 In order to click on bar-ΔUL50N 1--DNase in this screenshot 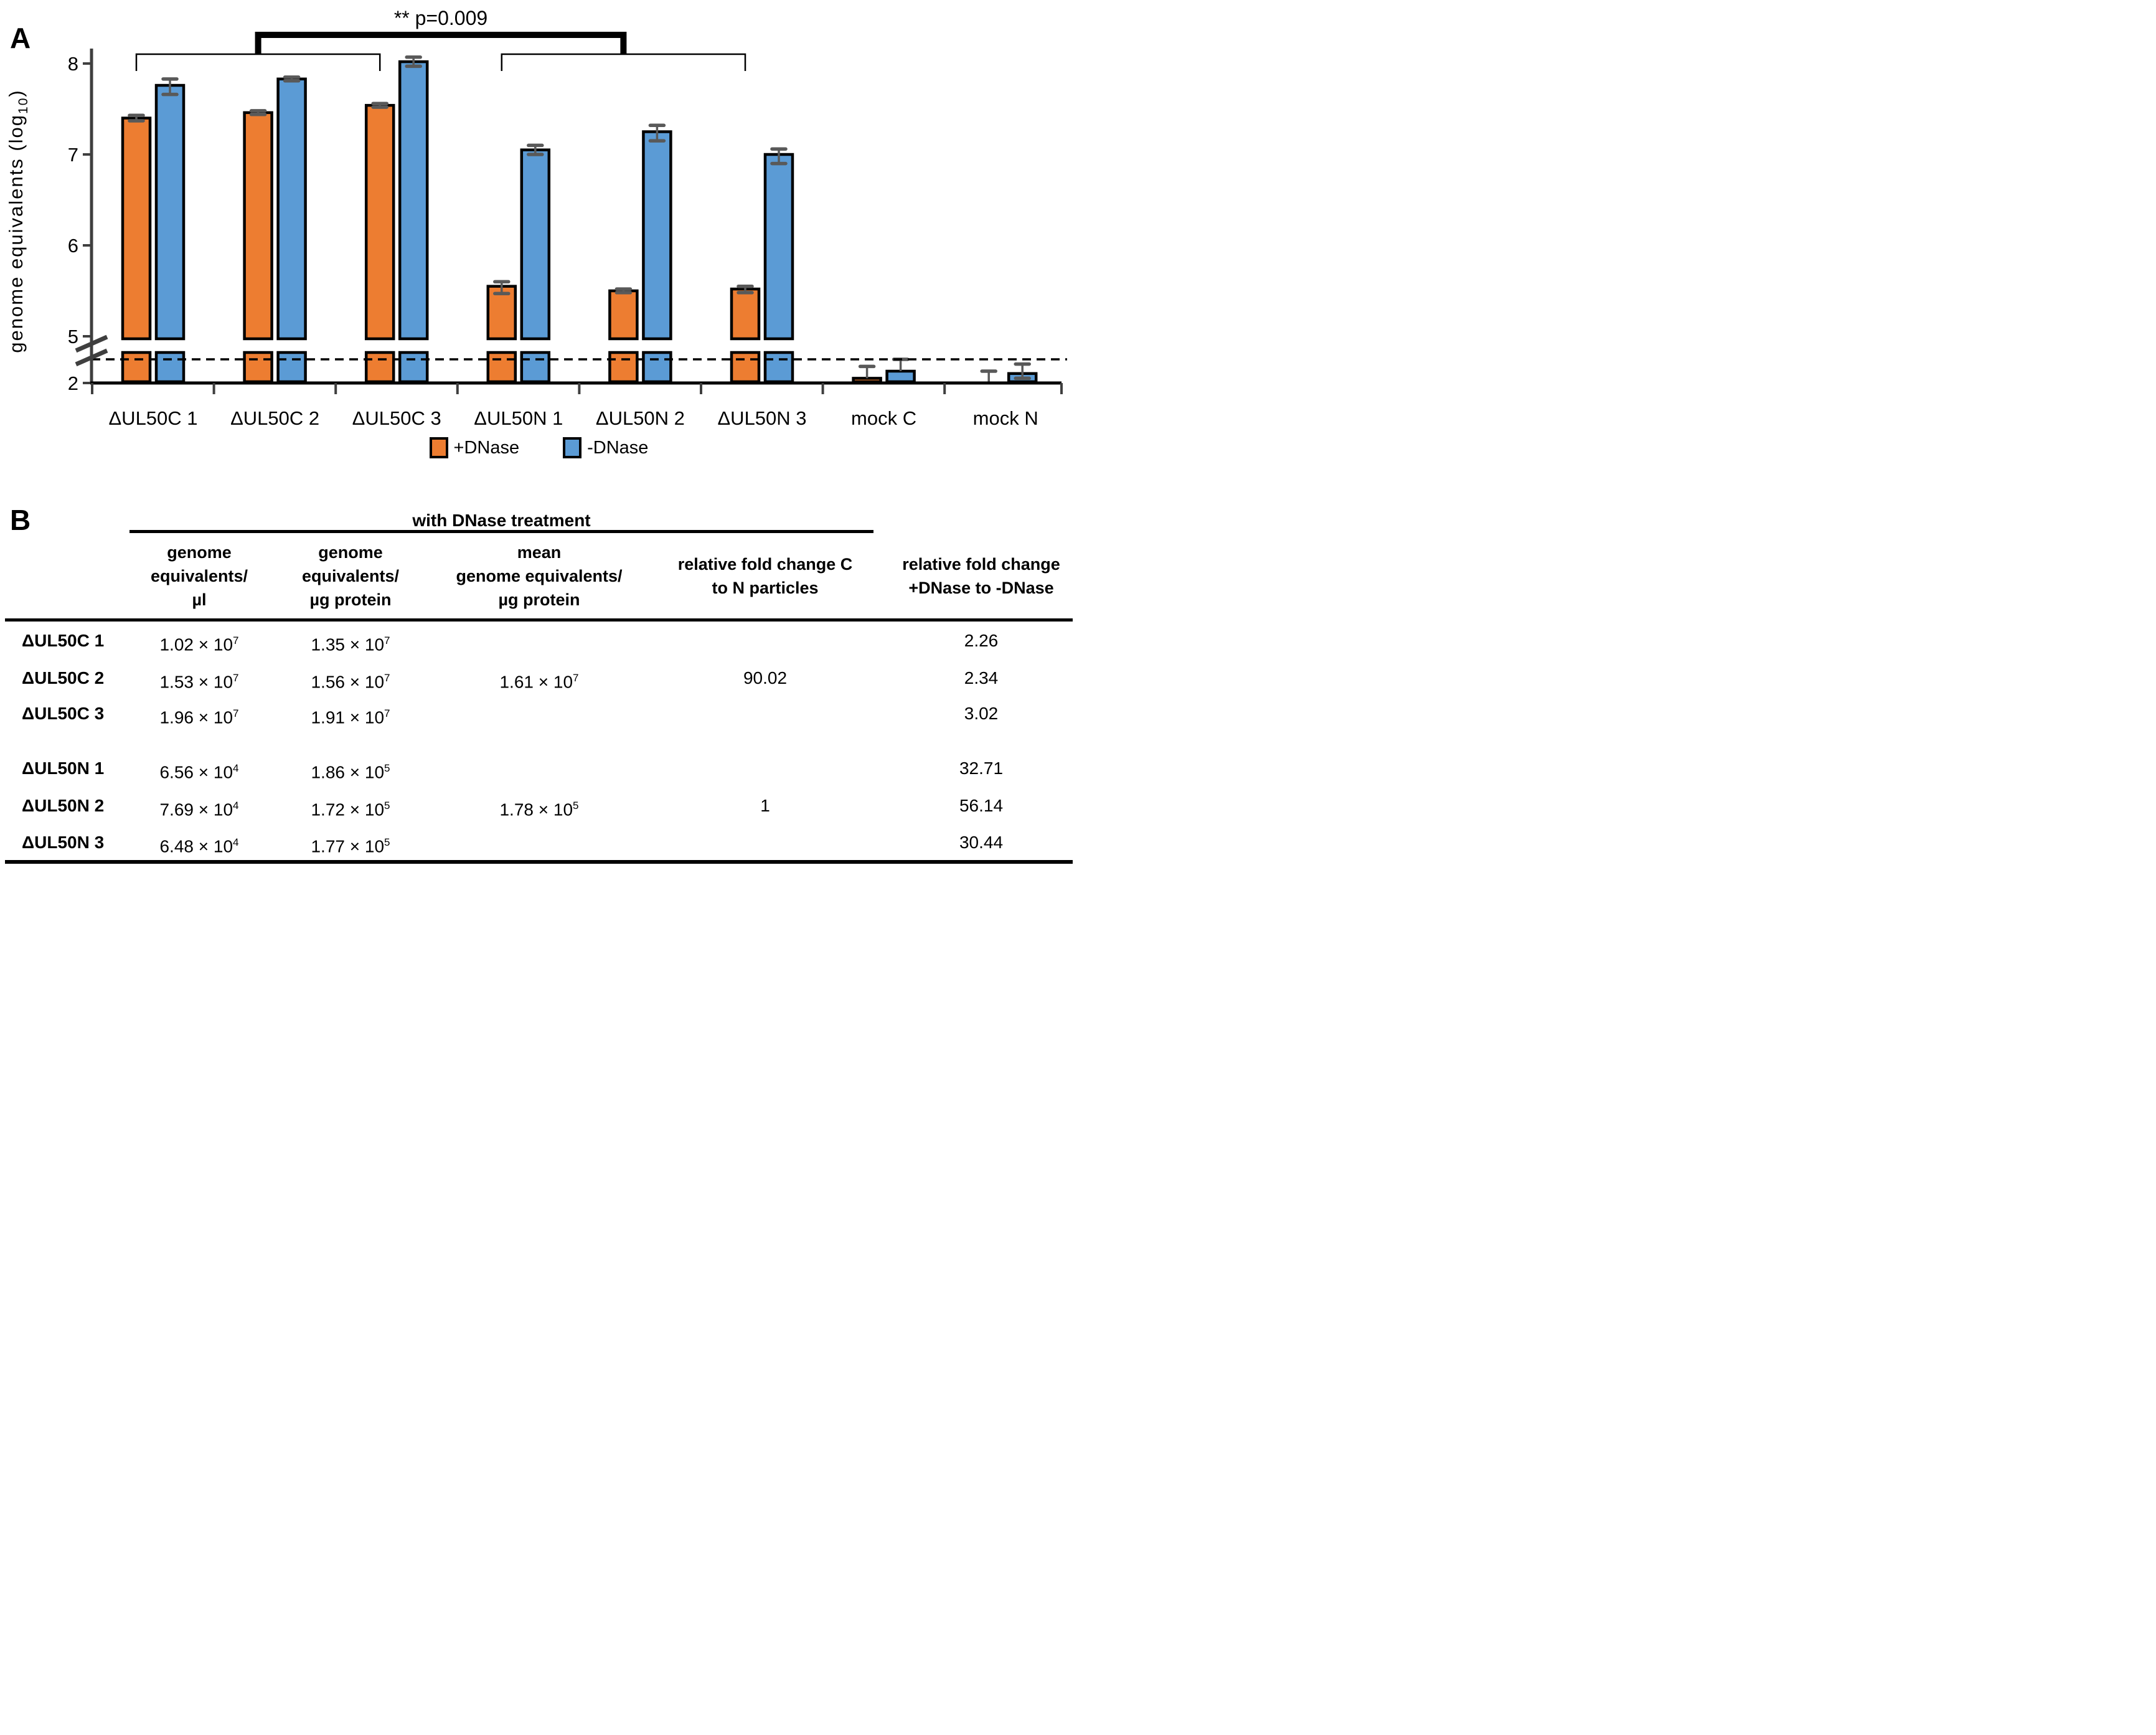, I will do `click(535, 244)`.